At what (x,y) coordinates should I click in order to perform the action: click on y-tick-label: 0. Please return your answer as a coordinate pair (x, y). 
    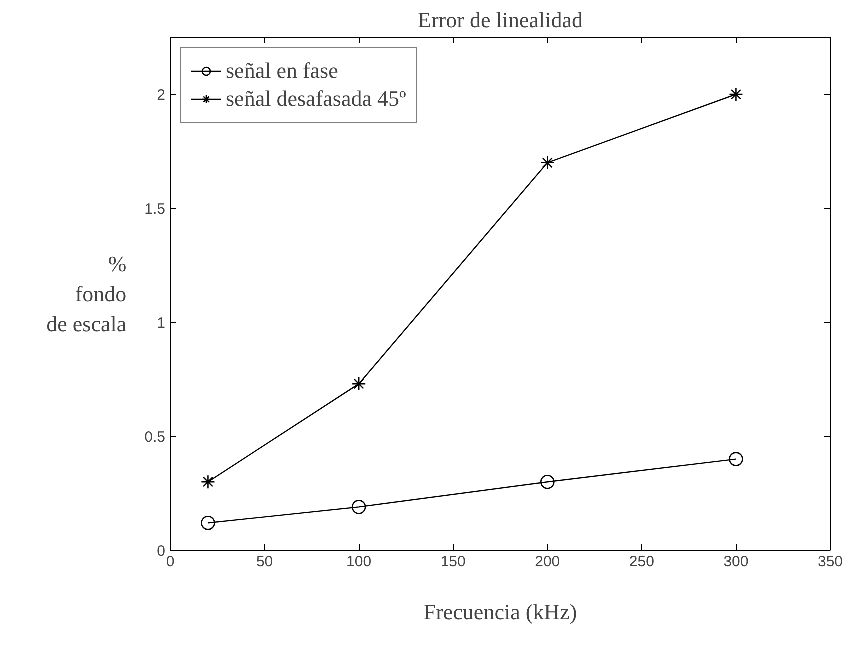
    Looking at the image, I should click on (161, 551).